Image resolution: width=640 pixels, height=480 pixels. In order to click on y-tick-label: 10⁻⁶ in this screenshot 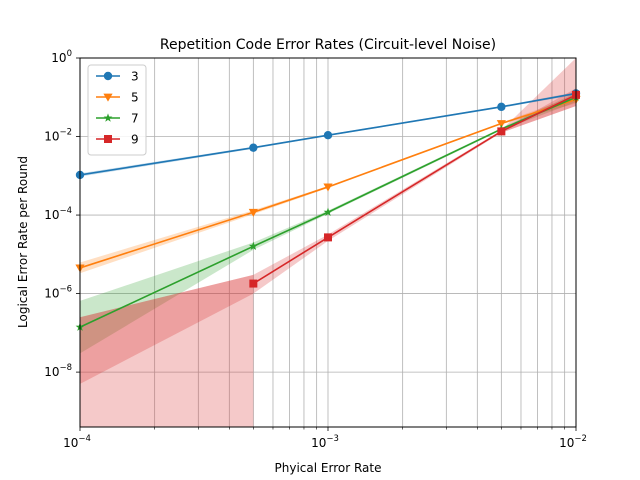, I will do `click(58, 293)`.